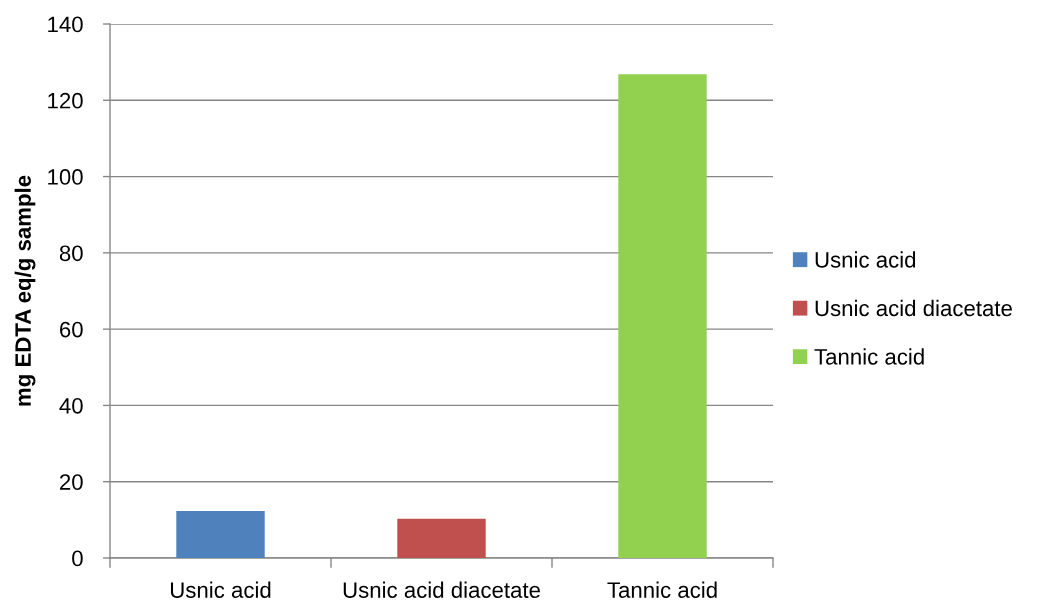  Describe the element at coordinates (65, 24) in the screenshot. I see `y-tick-label: 140` at that location.